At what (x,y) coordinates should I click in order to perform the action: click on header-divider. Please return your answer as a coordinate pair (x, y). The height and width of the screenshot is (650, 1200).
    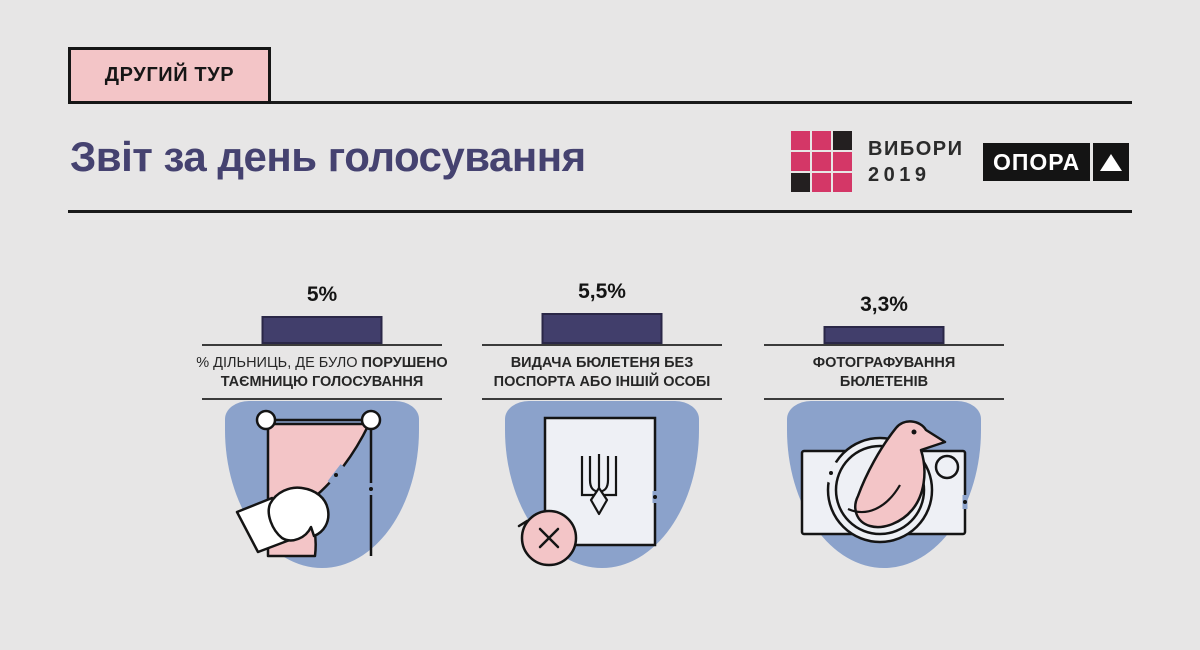
    Looking at the image, I should click on (600, 211).